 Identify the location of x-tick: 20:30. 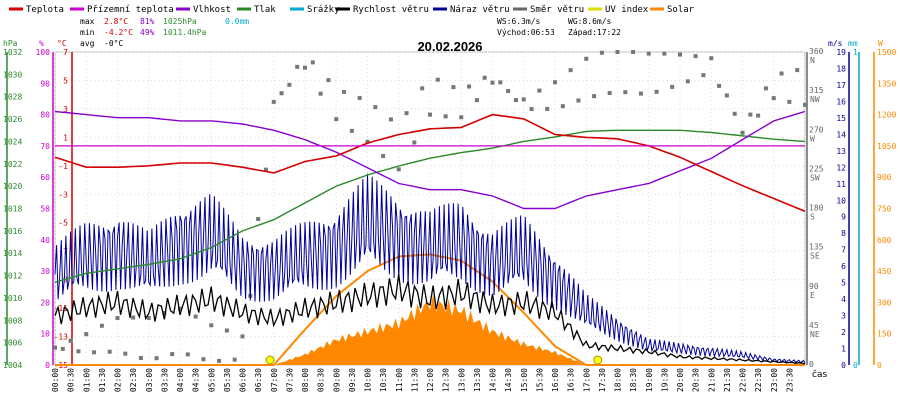
(696, 380).